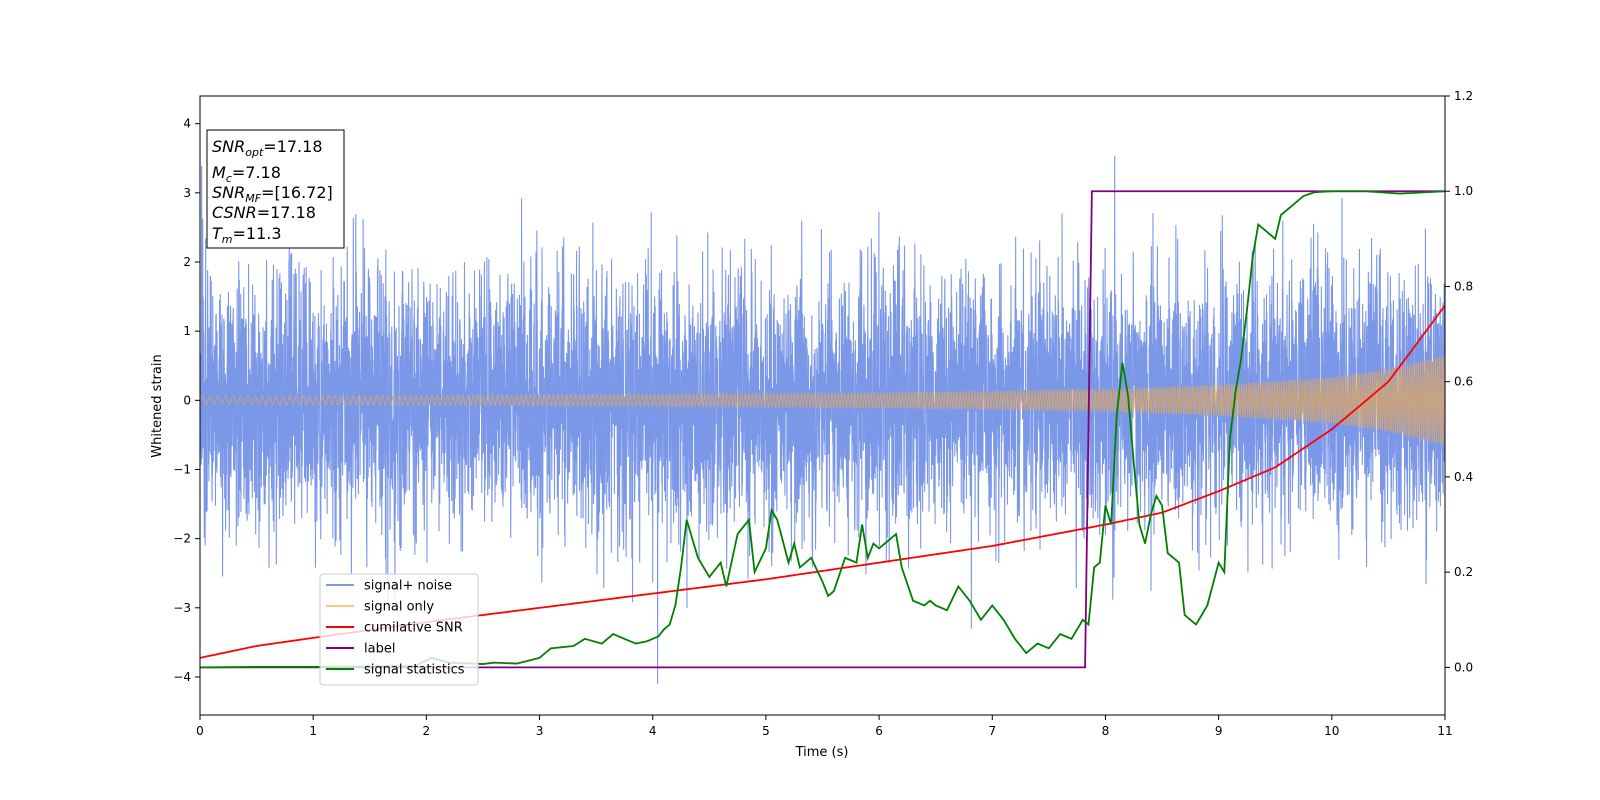 The height and width of the screenshot is (800, 1600). Describe the element at coordinates (182, 469) in the screenshot. I see `y-tick-label: −1` at that location.